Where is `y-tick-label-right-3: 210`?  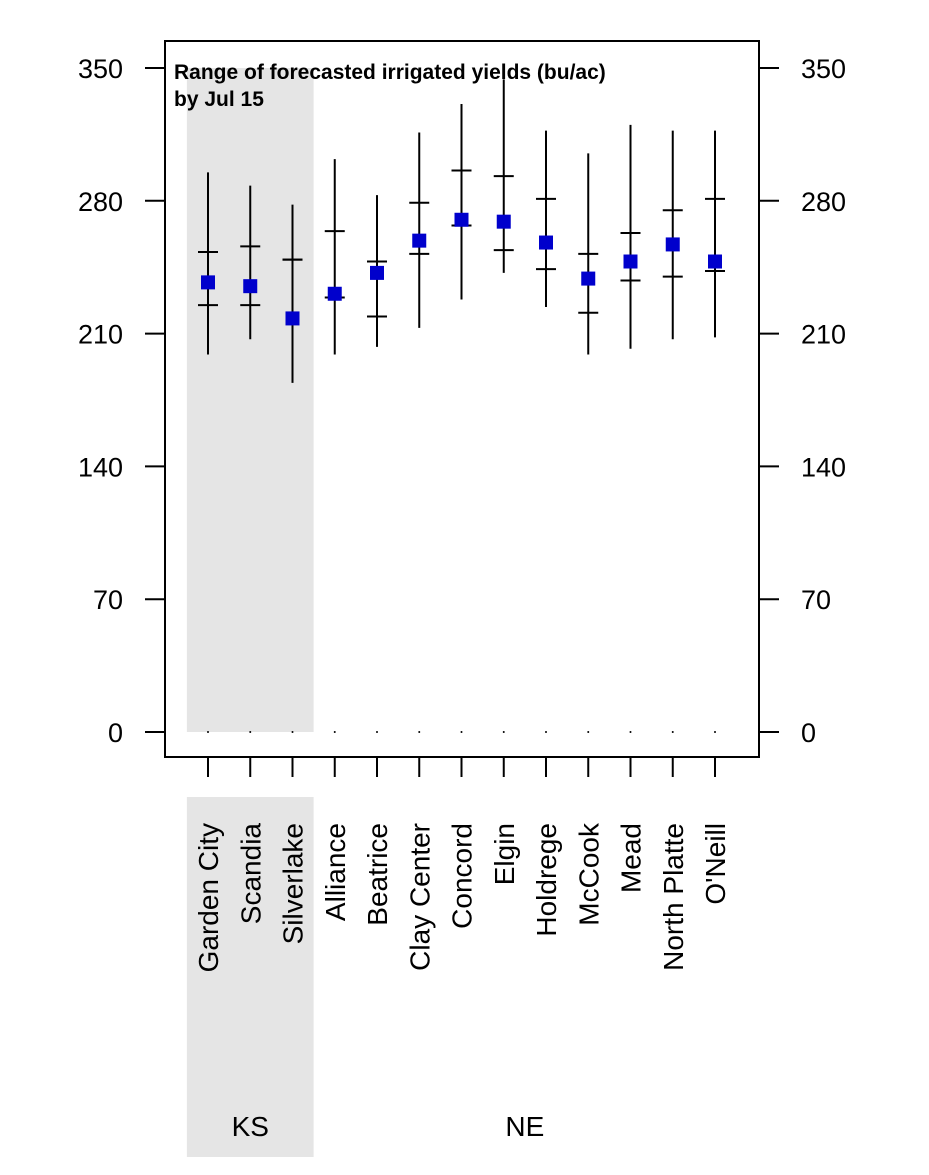 y-tick-label-right-3: 210 is located at coordinates (823, 335).